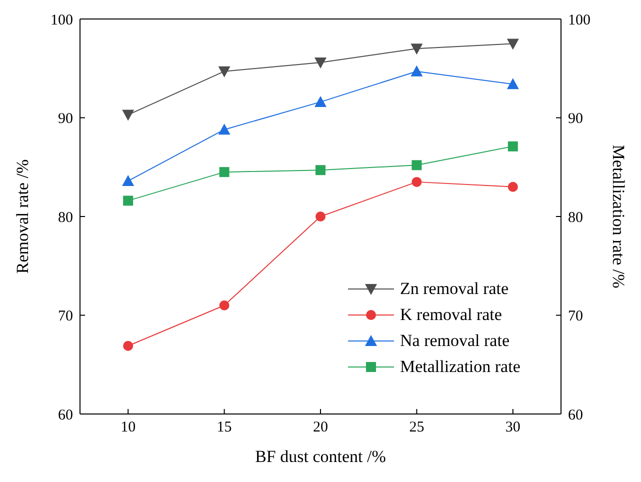  What do you see at coordinates (454, 289) in the screenshot?
I see `legend-label: Zn removal rate` at bounding box center [454, 289].